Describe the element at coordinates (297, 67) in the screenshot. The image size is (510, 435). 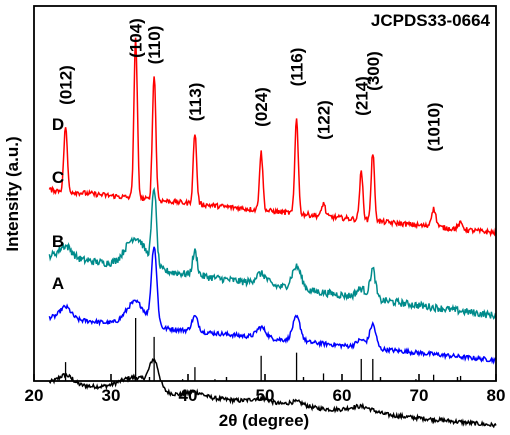
I see `peak-label-5: (116)` at that location.